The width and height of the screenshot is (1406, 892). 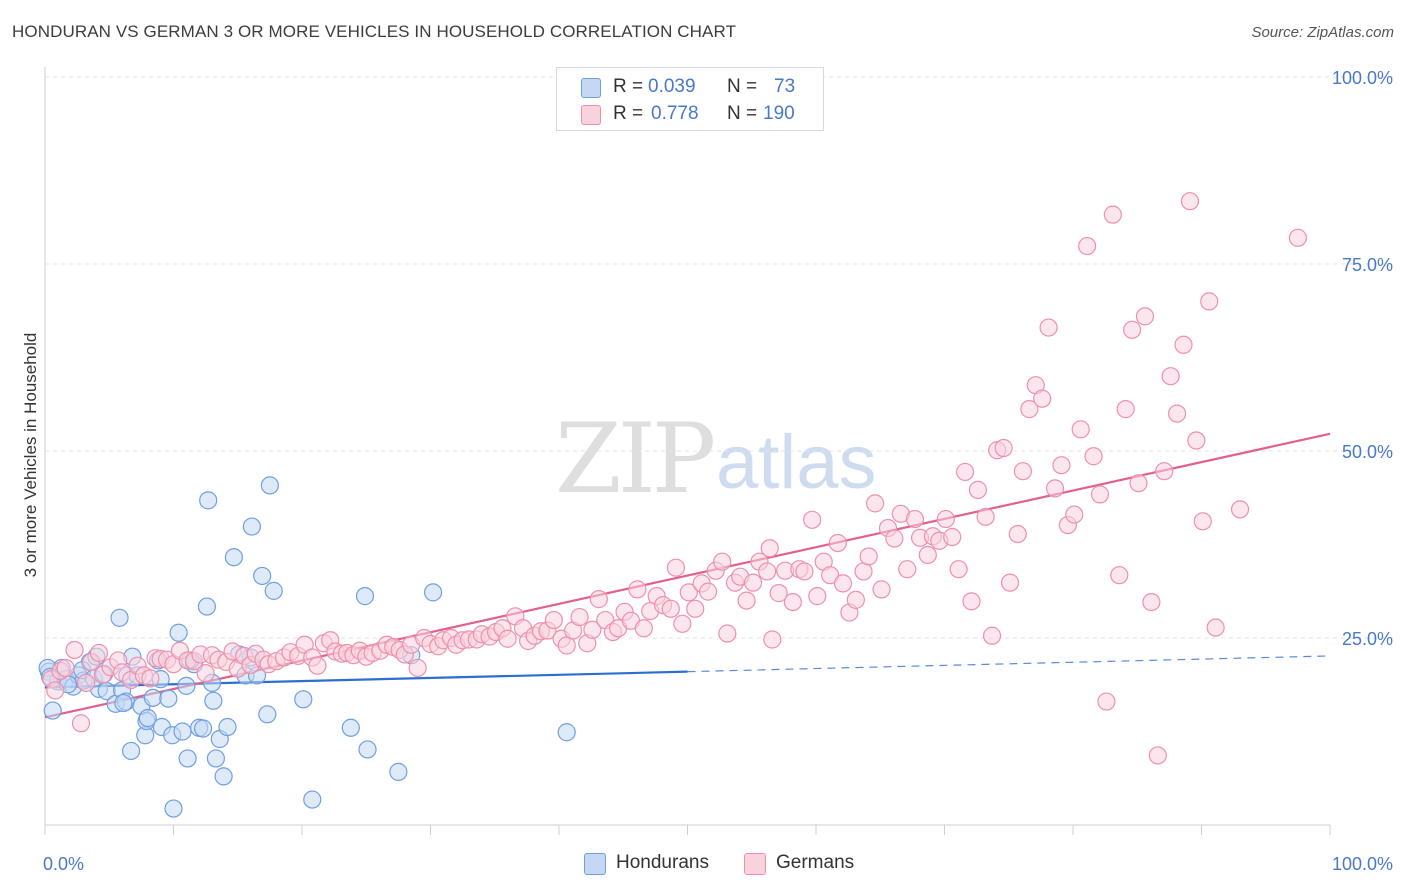 What do you see at coordinates (634, 459) in the screenshot?
I see `watermark-zip: ZIP` at bounding box center [634, 459].